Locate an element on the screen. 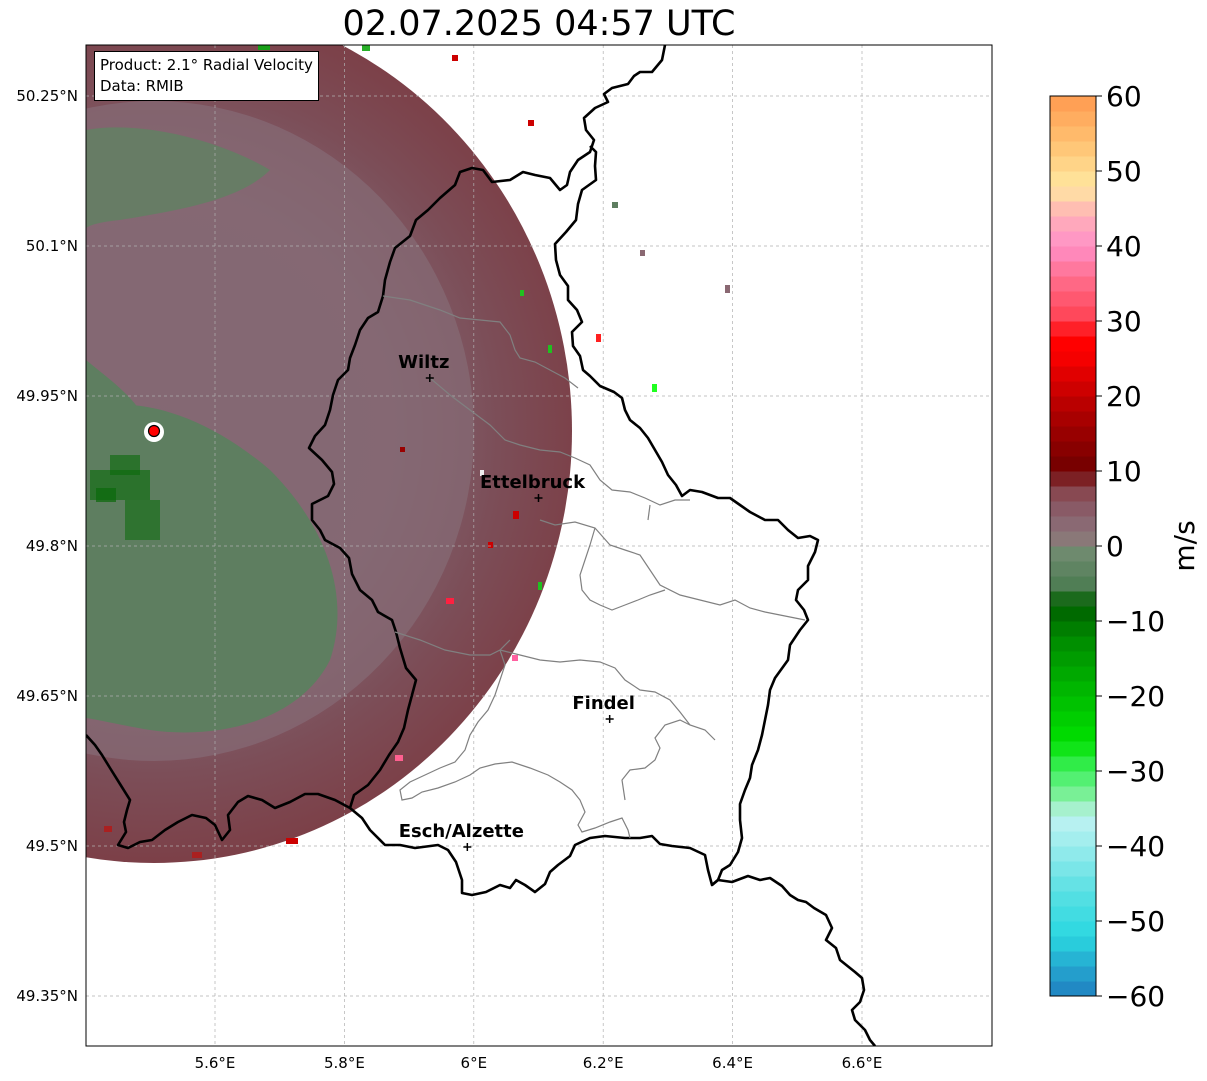 This screenshot has height=1081, width=1207. city-markers: Wiltz Ettelbruck Findel Esch/Alzette is located at coordinates (516, 601).